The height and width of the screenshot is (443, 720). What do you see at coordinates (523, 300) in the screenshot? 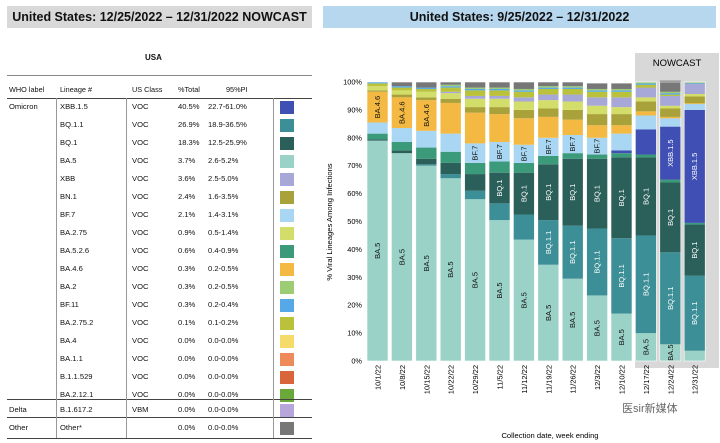
I see `bar-label: BA.5` at bounding box center [523, 300].